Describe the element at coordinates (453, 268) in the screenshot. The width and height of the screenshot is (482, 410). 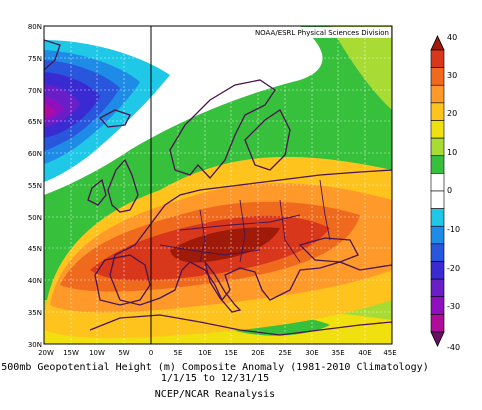
I see `colorbar-tick: -20` at that location.